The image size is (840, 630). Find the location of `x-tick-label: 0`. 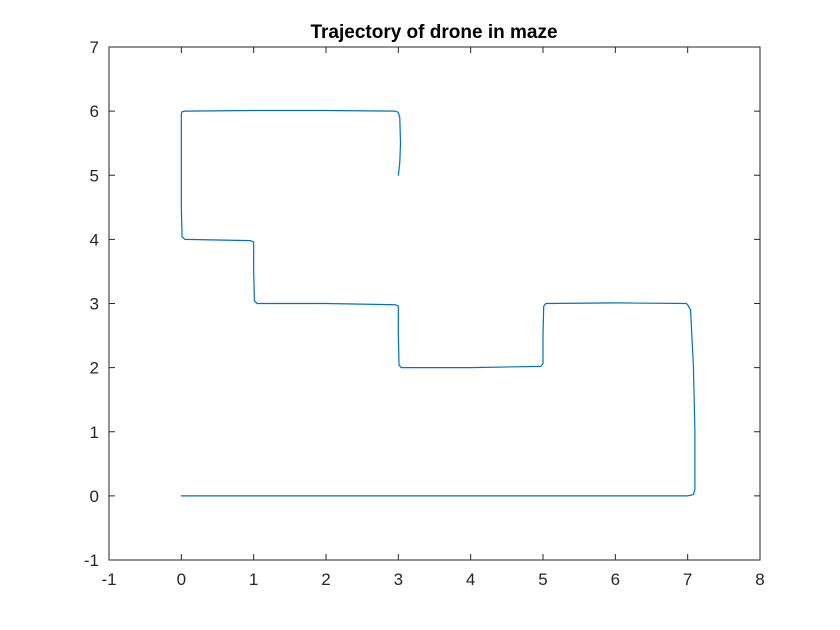

x-tick-label: 0 is located at coordinates (181, 579).